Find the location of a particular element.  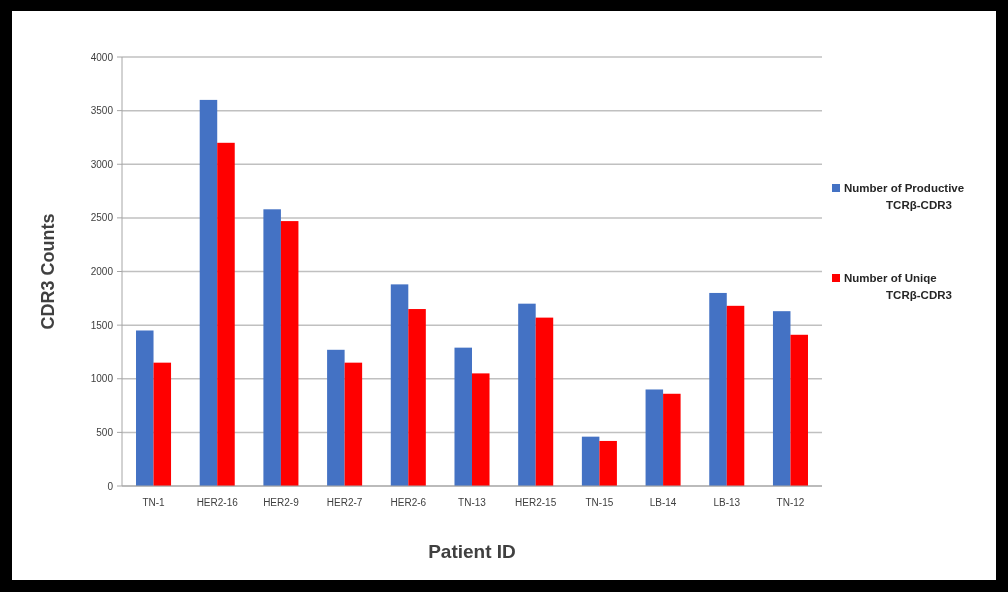

x-tick-label: TN-15 is located at coordinates (599, 502).